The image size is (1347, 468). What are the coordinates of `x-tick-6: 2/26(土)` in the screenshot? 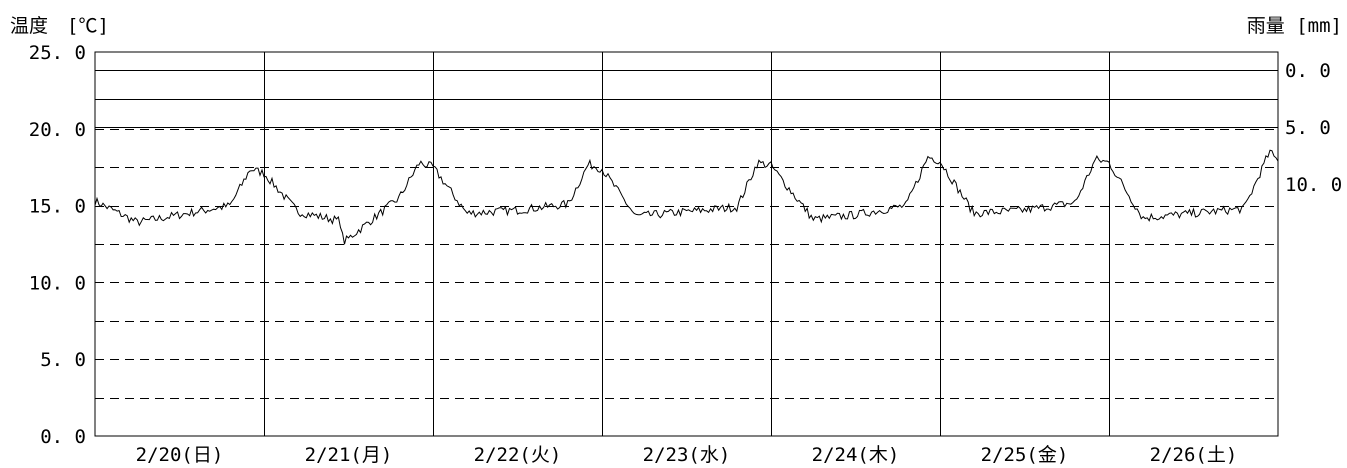 It's located at (1194, 455).